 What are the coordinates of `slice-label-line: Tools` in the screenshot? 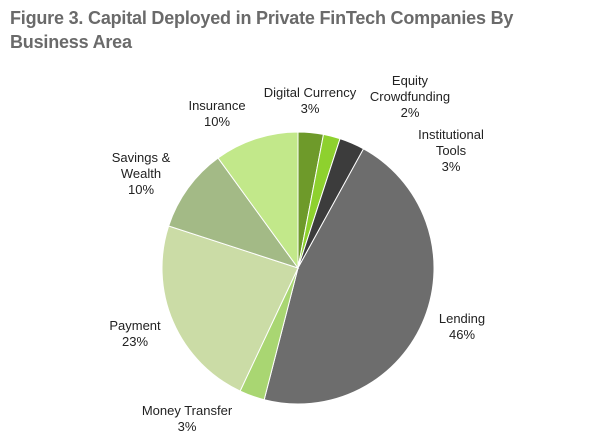 It's located at (451, 150).